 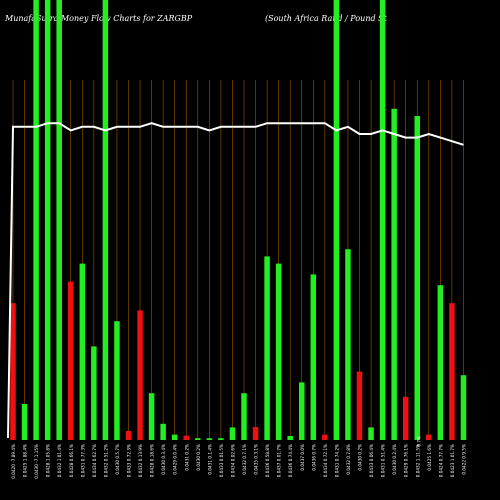 I want to click on x-tick-label: 0.0432 0.7.8%, so click(x=348, y=459).